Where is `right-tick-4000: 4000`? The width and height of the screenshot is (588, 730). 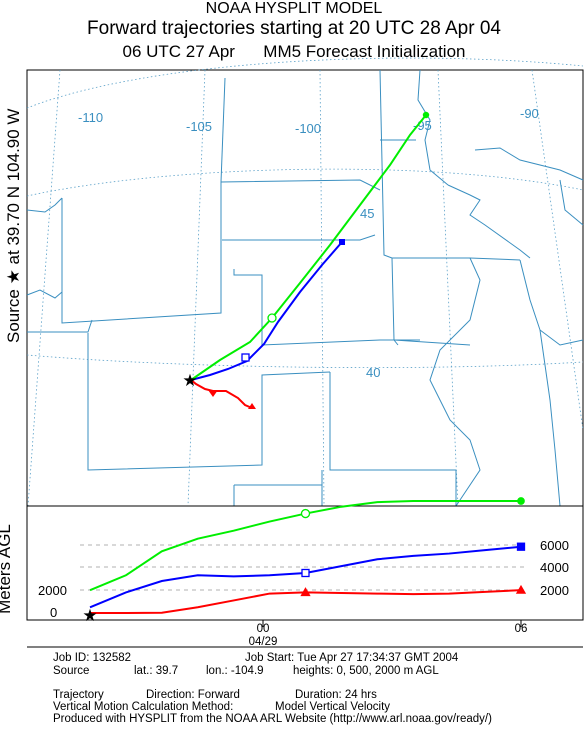 right-tick-4000: 4000 is located at coordinates (554, 567).